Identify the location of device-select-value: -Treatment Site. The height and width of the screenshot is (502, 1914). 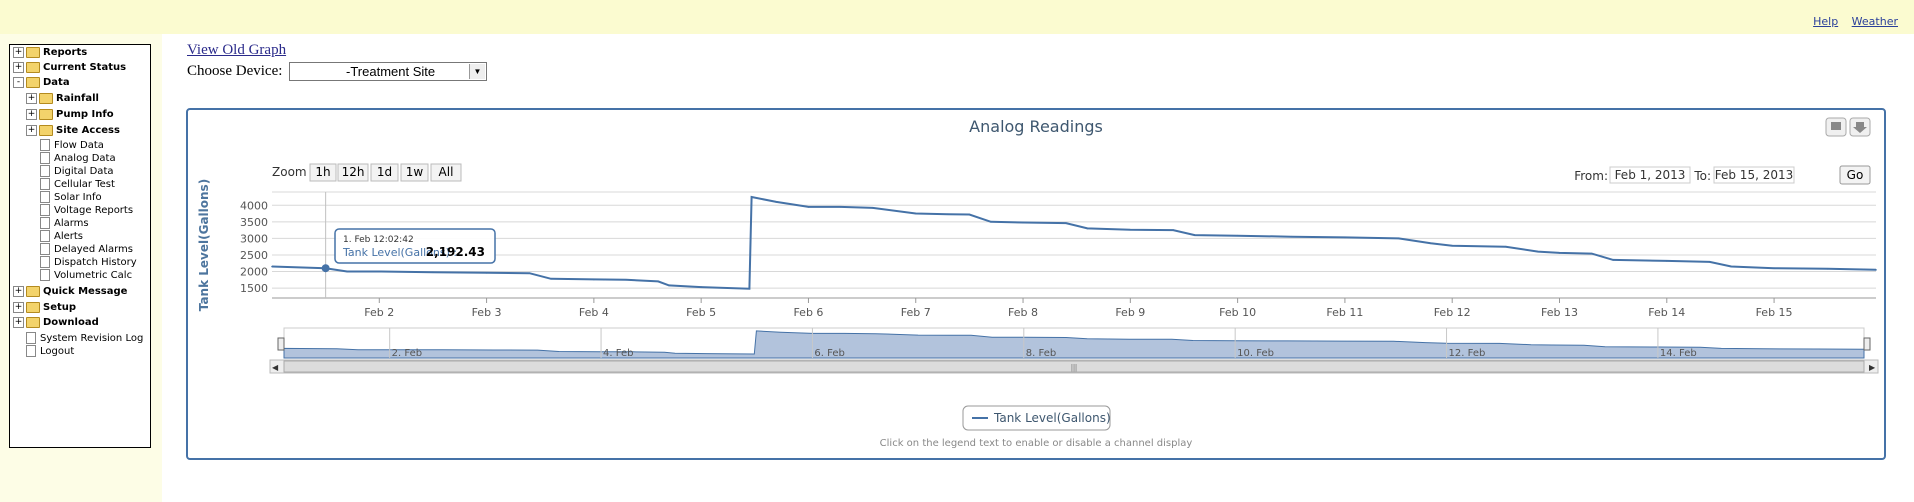
(391, 71).